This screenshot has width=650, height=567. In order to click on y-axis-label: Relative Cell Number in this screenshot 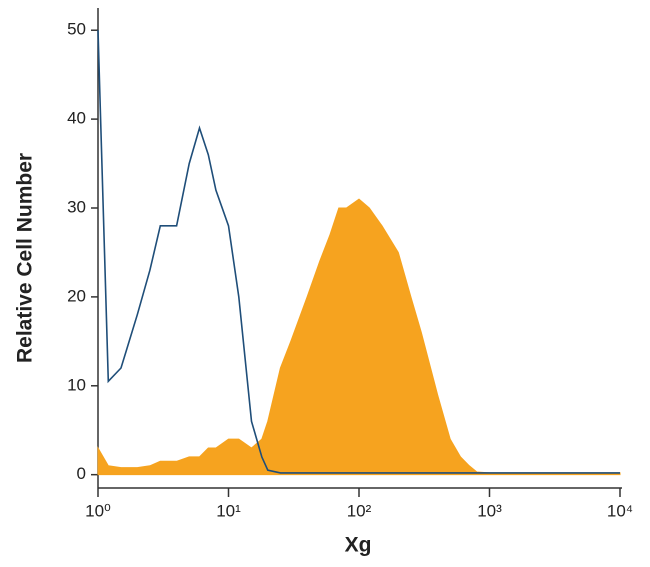, I will do `click(25, 258)`.